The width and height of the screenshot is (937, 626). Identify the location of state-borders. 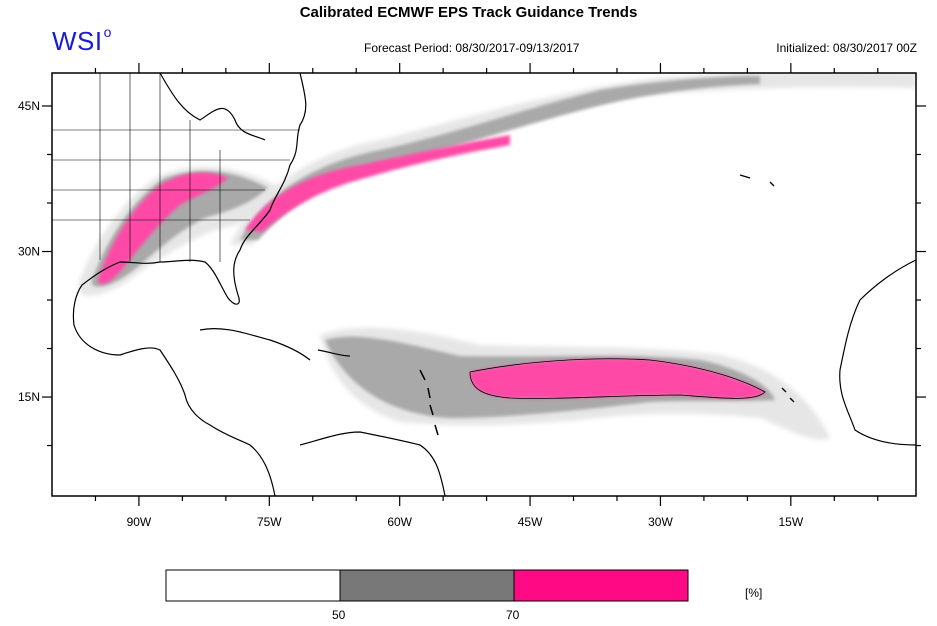
(176, 167).